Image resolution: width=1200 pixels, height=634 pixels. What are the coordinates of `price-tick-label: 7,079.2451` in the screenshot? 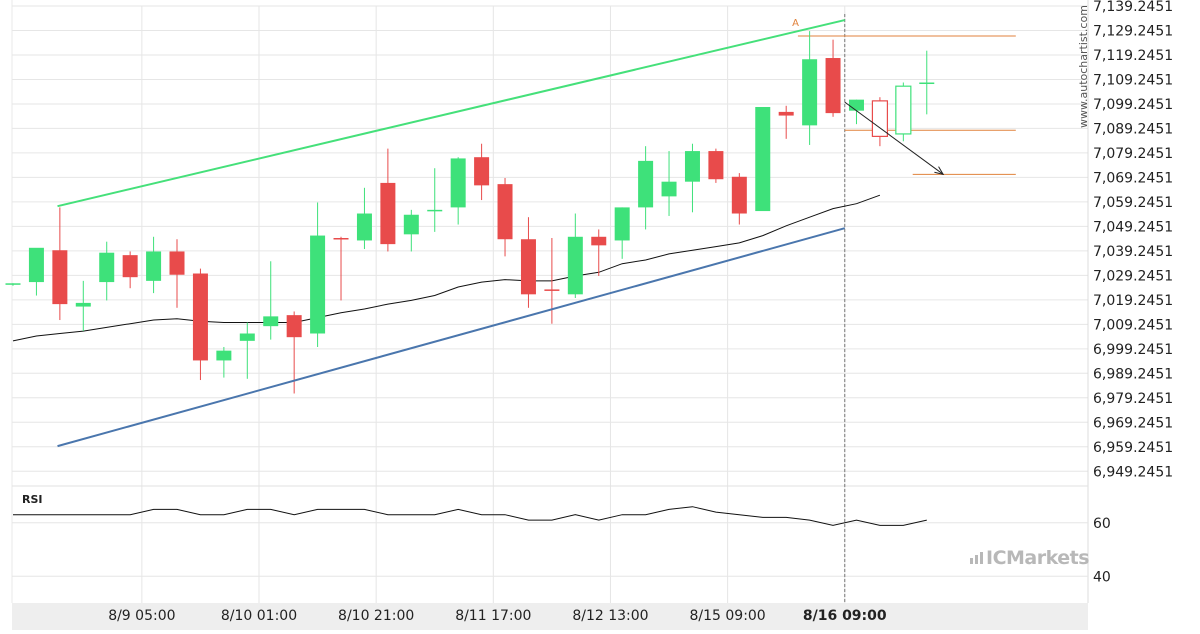 It's located at (1133, 154).